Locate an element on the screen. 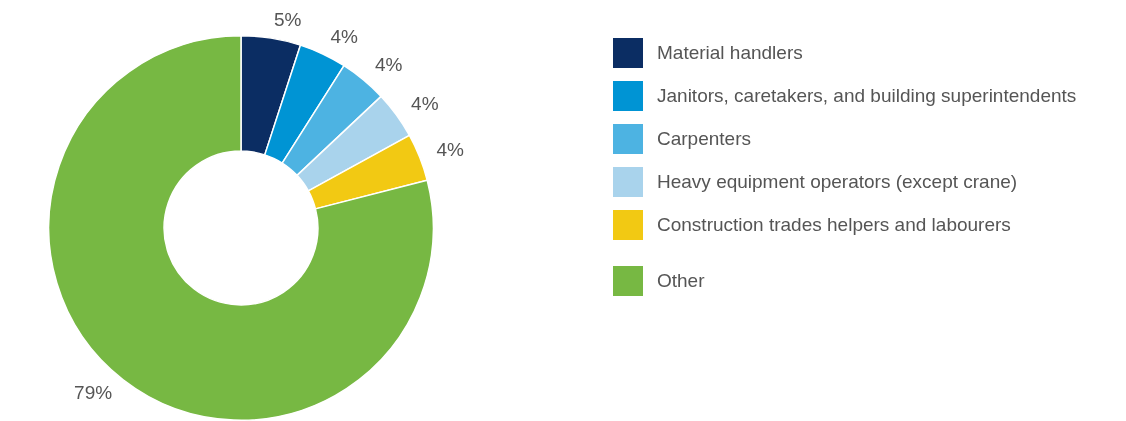 This screenshot has height=421, width=1126. data-label: 79% is located at coordinates (93, 393).